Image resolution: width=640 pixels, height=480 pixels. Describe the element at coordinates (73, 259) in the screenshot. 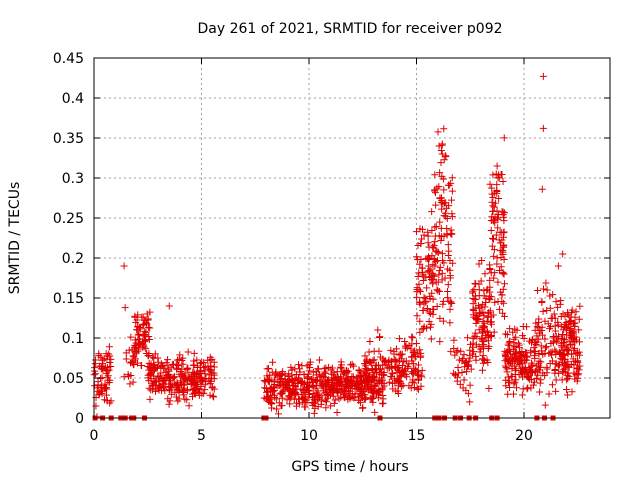

I see `y-tick-label: 0.2` at that location.